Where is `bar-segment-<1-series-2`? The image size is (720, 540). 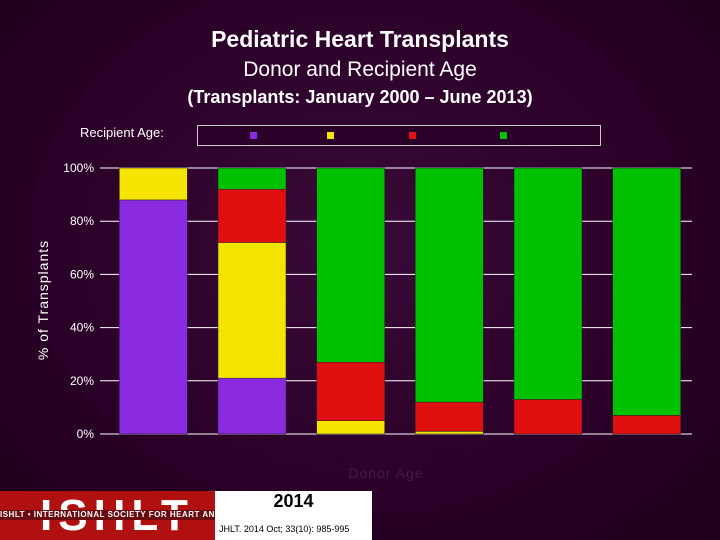
bar-segment-<1-series-2 is located at coordinates (153, 184).